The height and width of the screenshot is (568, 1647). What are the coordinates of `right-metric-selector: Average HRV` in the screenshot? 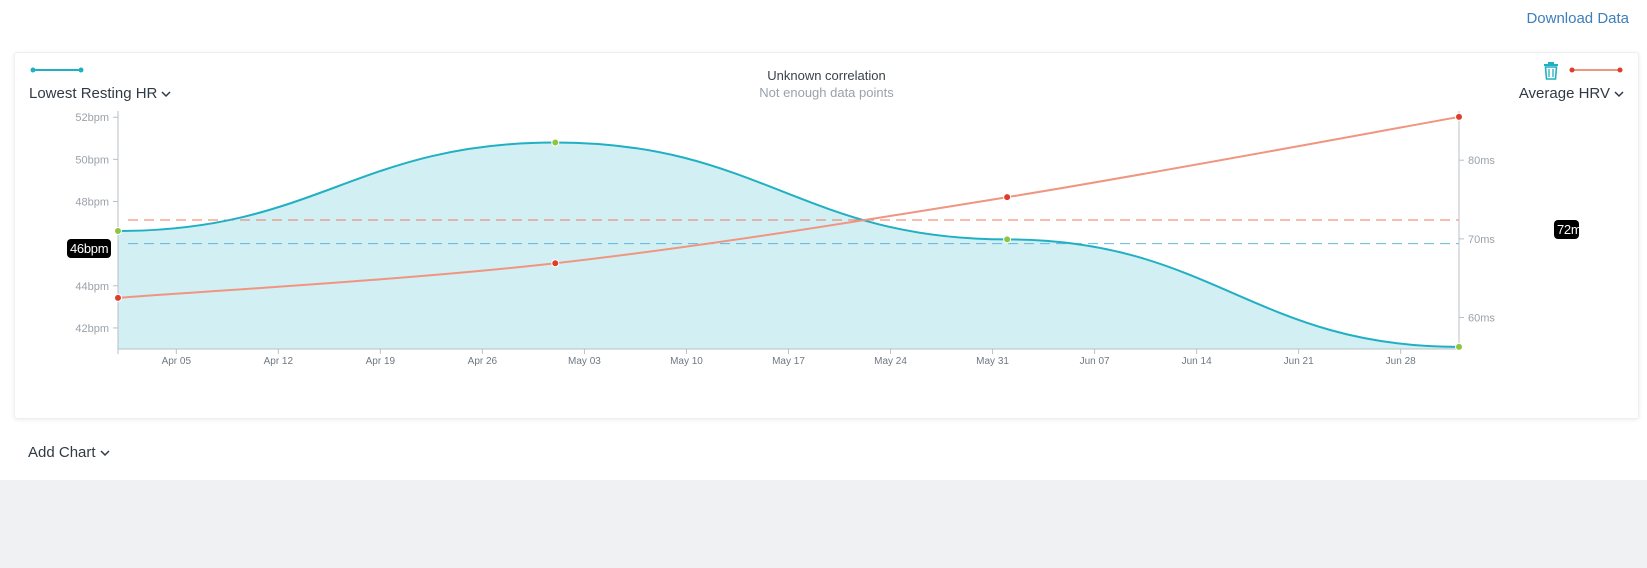 It's located at (1571, 93).